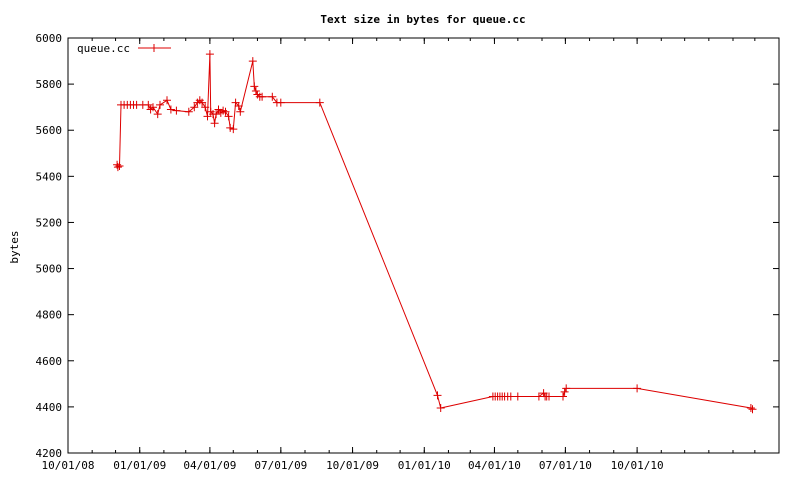 The width and height of the screenshot is (800, 480). What do you see at coordinates (565, 465) in the screenshot?
I see `x-tick-label: 07/01/10` at bounding box center [565, 465].